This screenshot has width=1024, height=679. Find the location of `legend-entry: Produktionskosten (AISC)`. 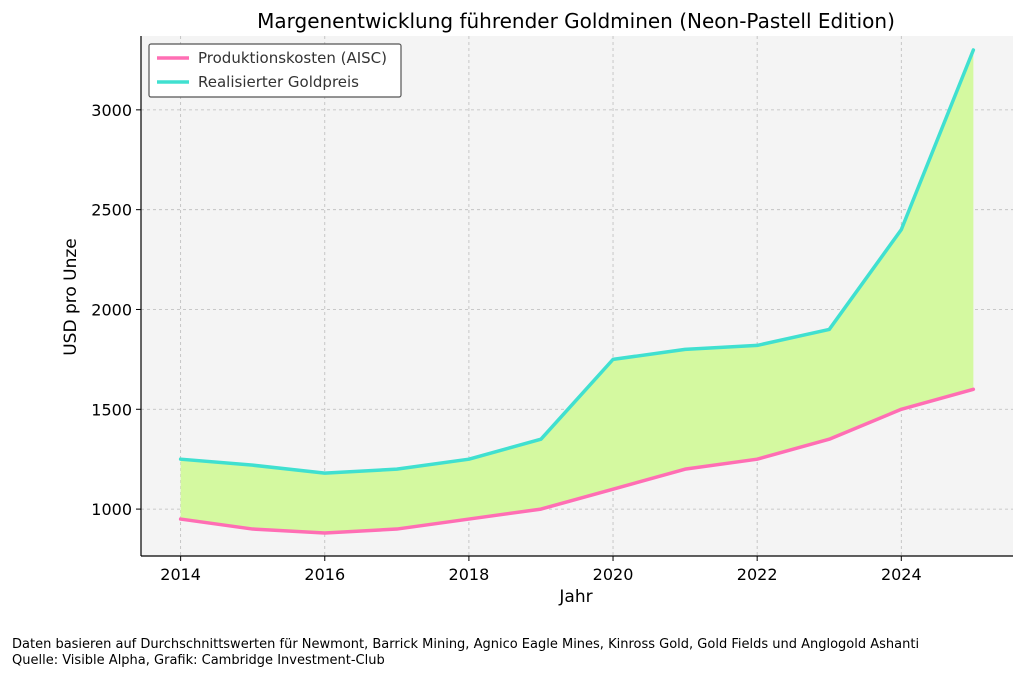

legend-entry: Produktionskosten (AISC) is located at coordinates (292, 58).